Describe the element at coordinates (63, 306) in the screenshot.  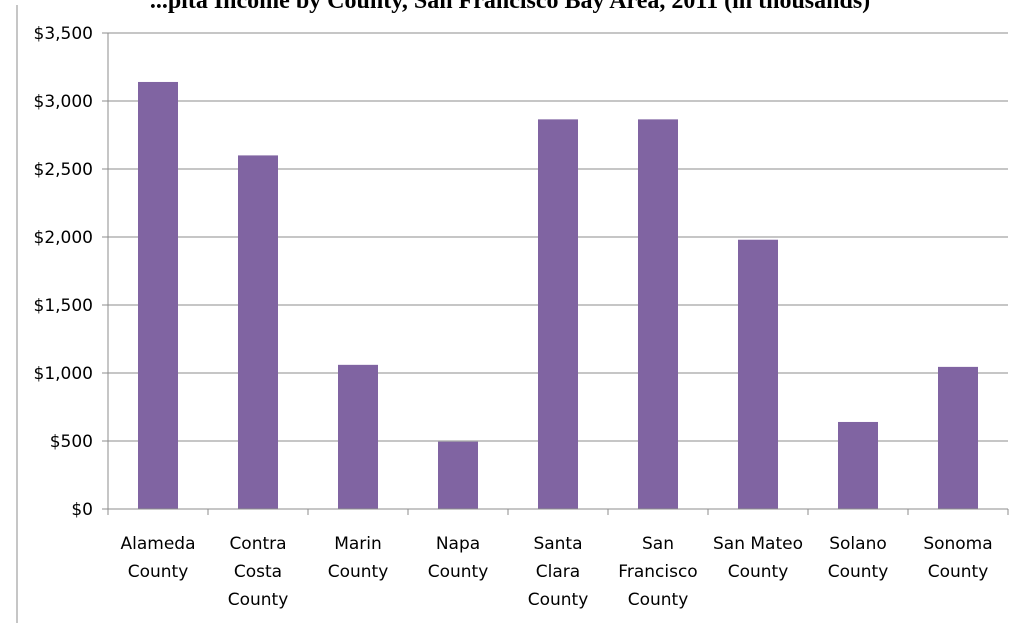
I see `y-tick-label: $1,500` at that location.